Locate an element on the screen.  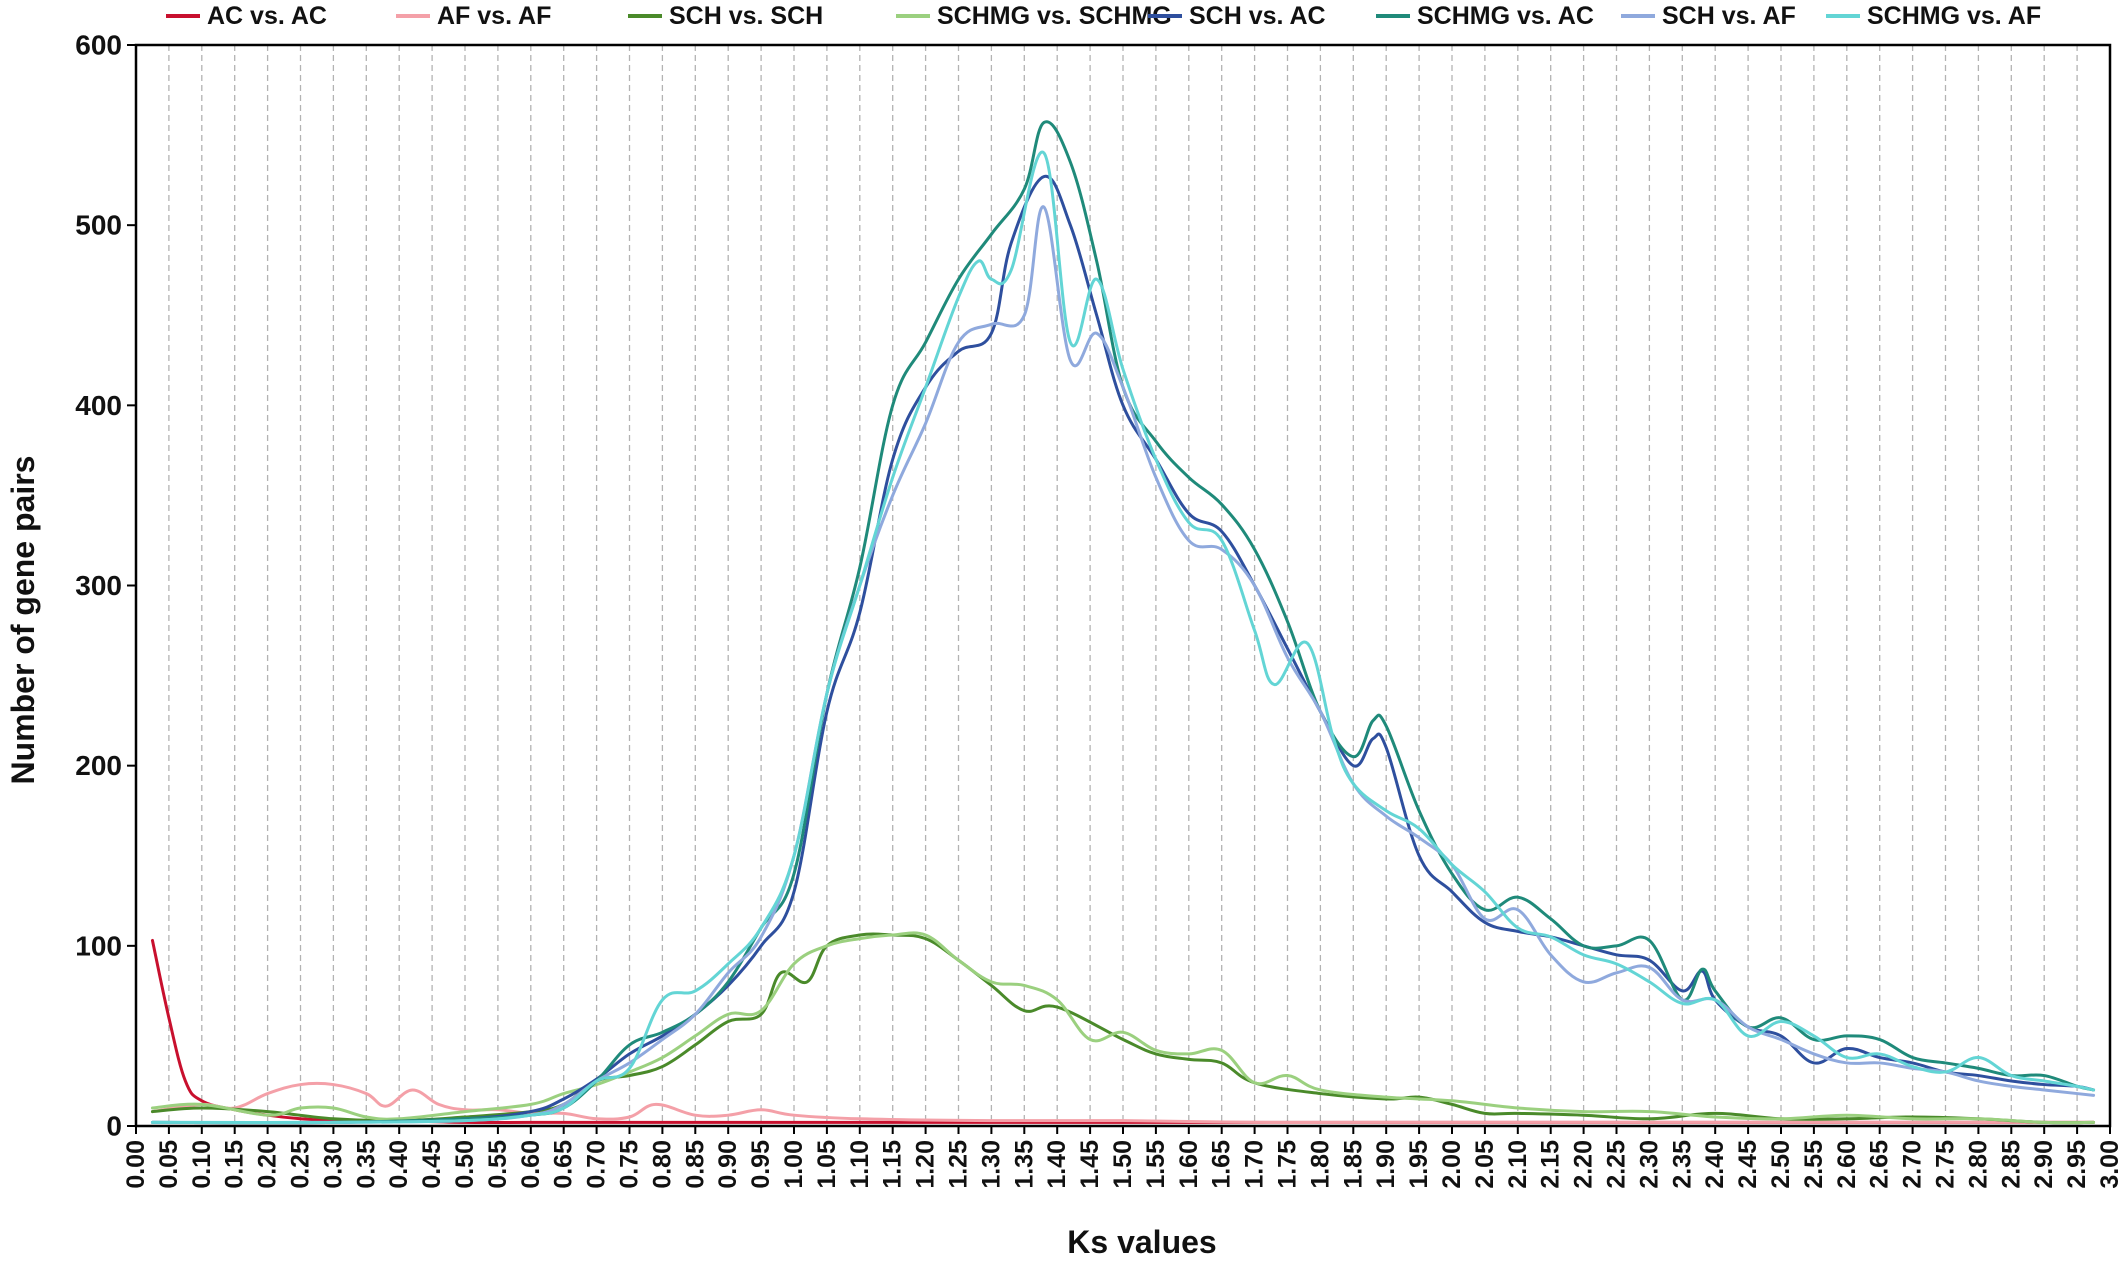
x-tick-label: 2.65 is located at coordinates (1880, 1164).